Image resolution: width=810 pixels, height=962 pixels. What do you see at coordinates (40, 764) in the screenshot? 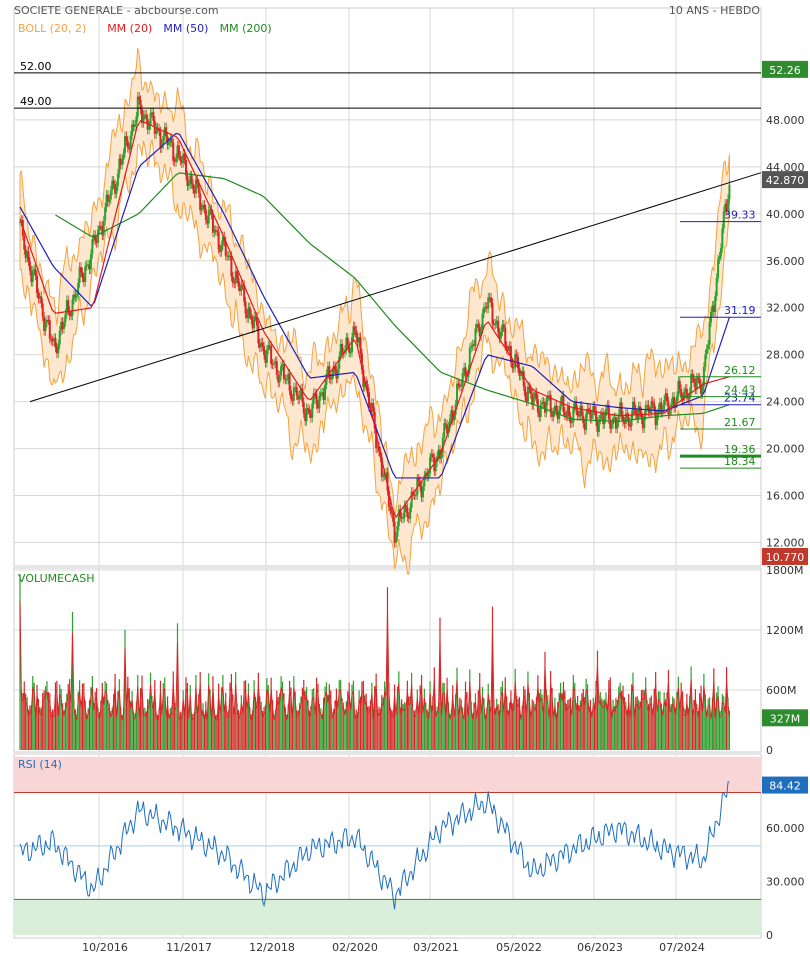
I see `rsi-title: RSI (14)` at bounding box center [40, 764].